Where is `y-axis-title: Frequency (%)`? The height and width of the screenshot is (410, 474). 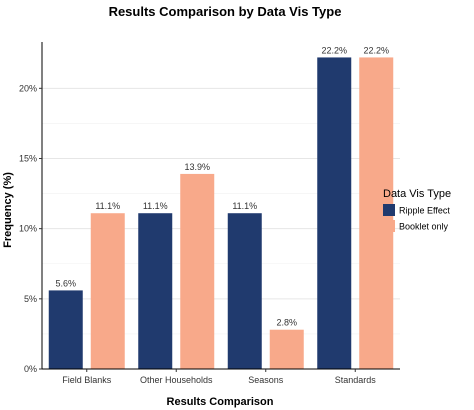
y-axis-title: Frequency (%) is located at coordinates (8, 210).